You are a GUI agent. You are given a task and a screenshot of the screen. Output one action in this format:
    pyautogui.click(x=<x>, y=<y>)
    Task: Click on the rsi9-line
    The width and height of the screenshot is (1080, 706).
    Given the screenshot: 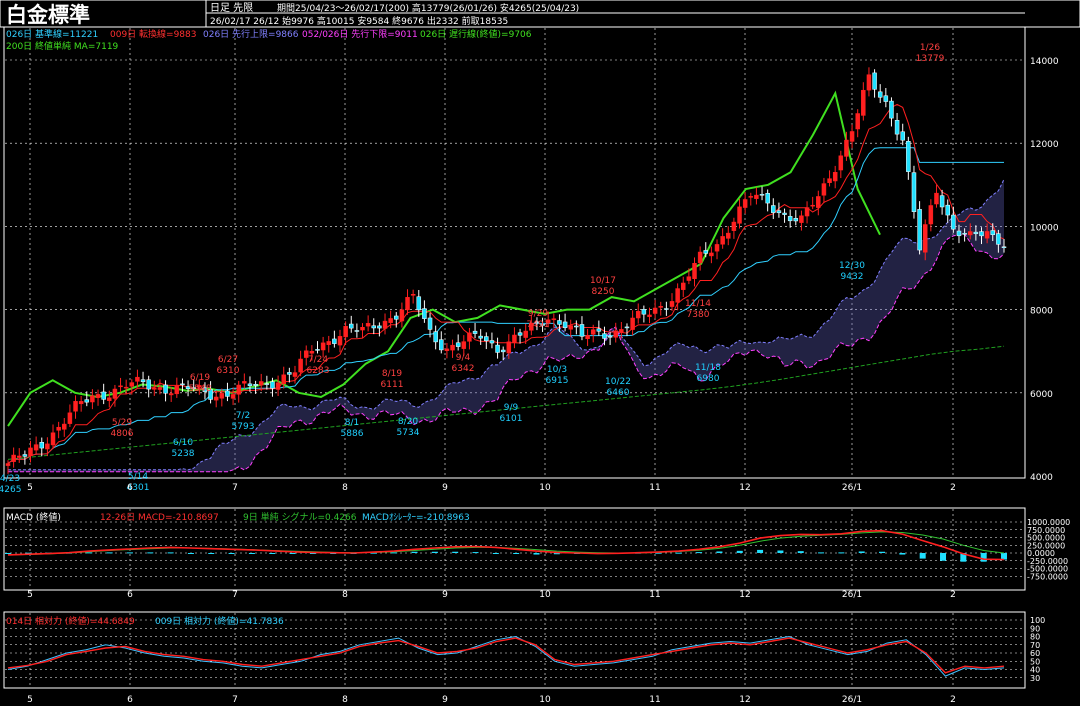 What is the action you would take?
    pyautogui.click(x=506, y=656)
    